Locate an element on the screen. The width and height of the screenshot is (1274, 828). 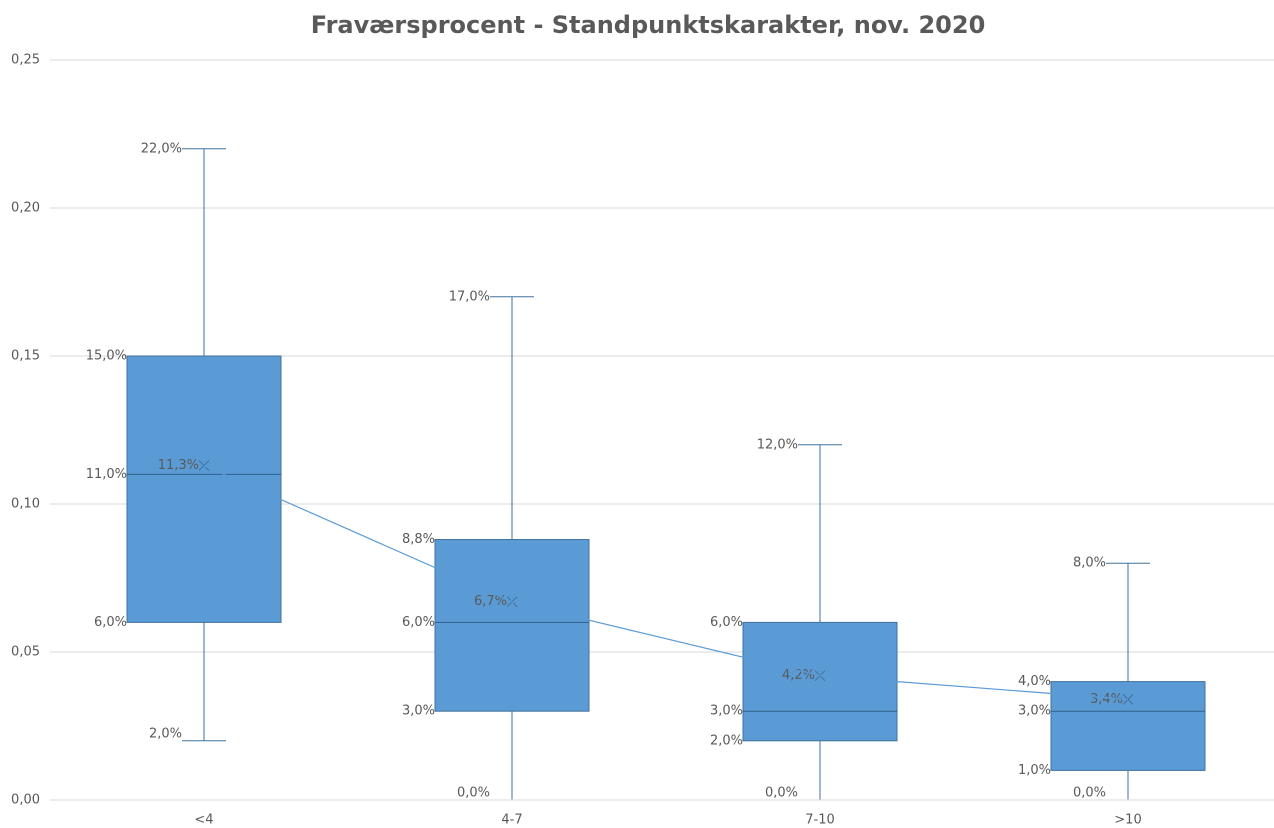
q1-label: 6,0% is located at coordinates (110, 622).